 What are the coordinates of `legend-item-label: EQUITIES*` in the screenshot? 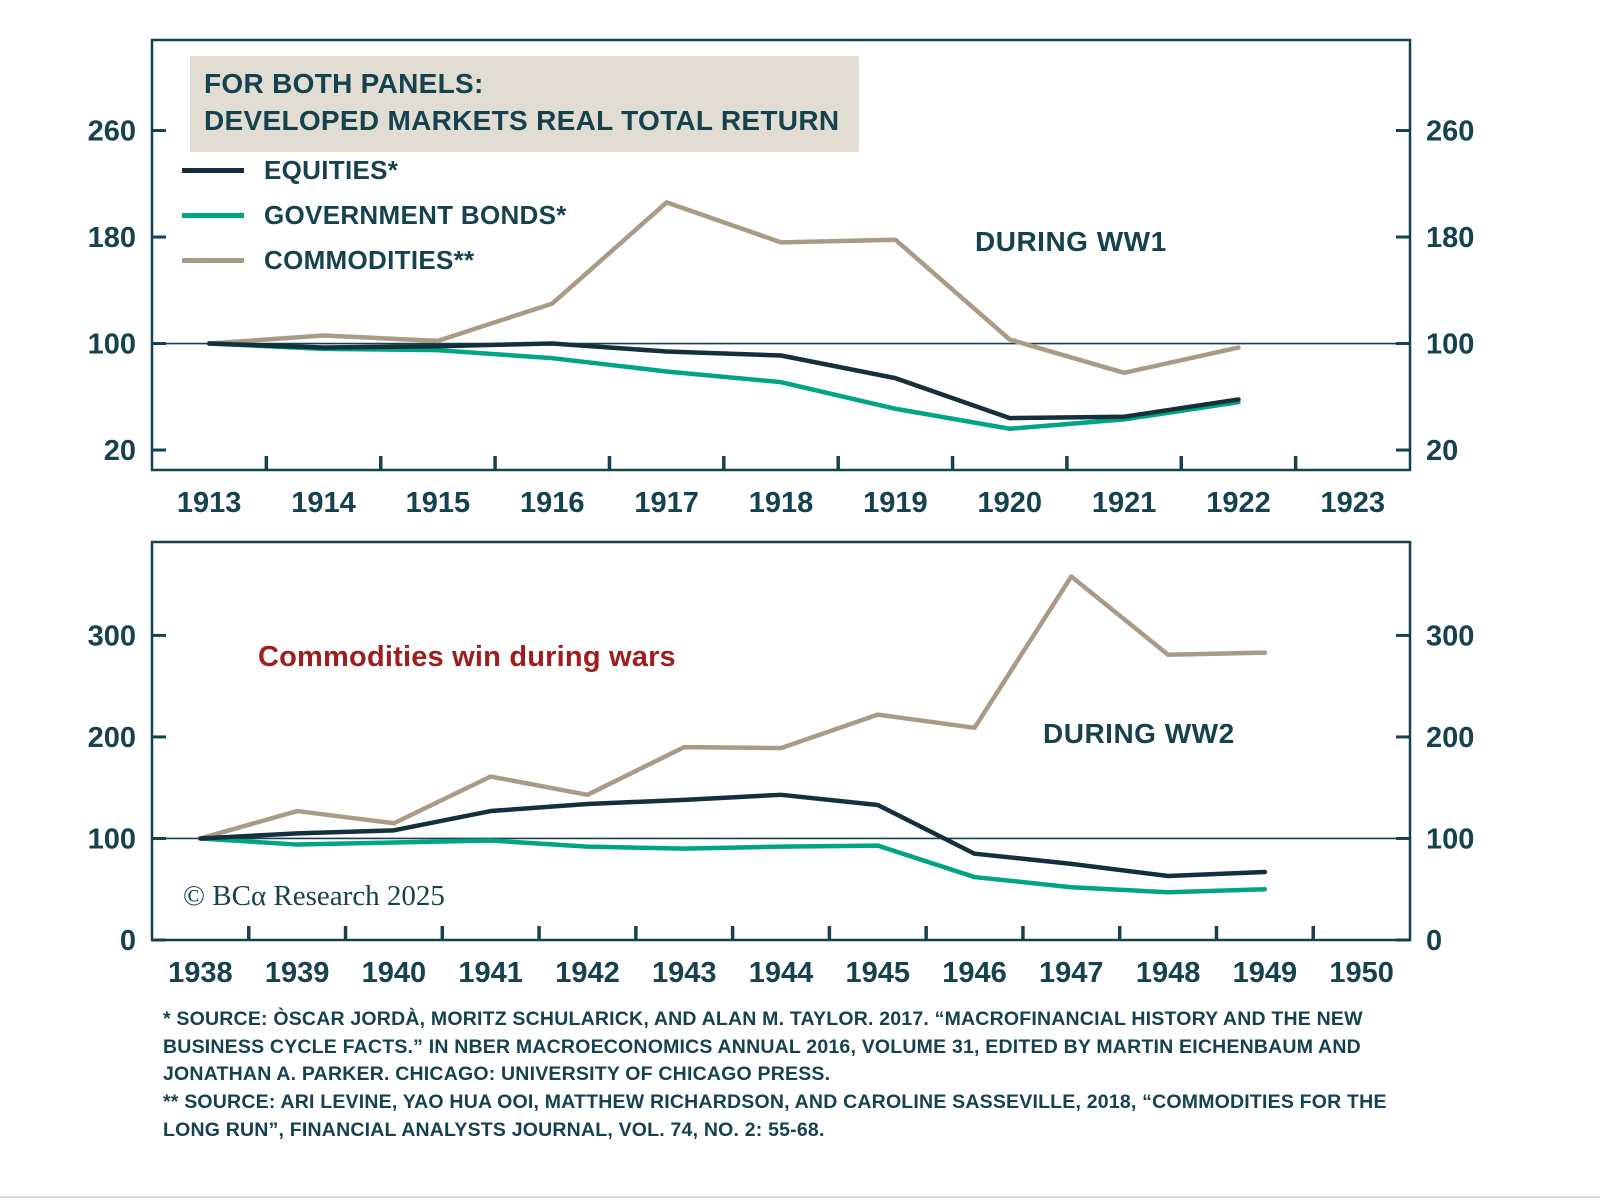 It's located at (331, 170).